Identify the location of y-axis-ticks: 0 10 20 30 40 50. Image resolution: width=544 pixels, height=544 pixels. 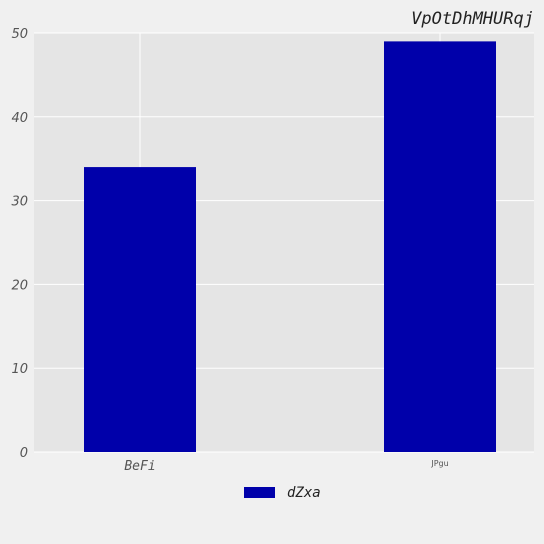
(19, 244).